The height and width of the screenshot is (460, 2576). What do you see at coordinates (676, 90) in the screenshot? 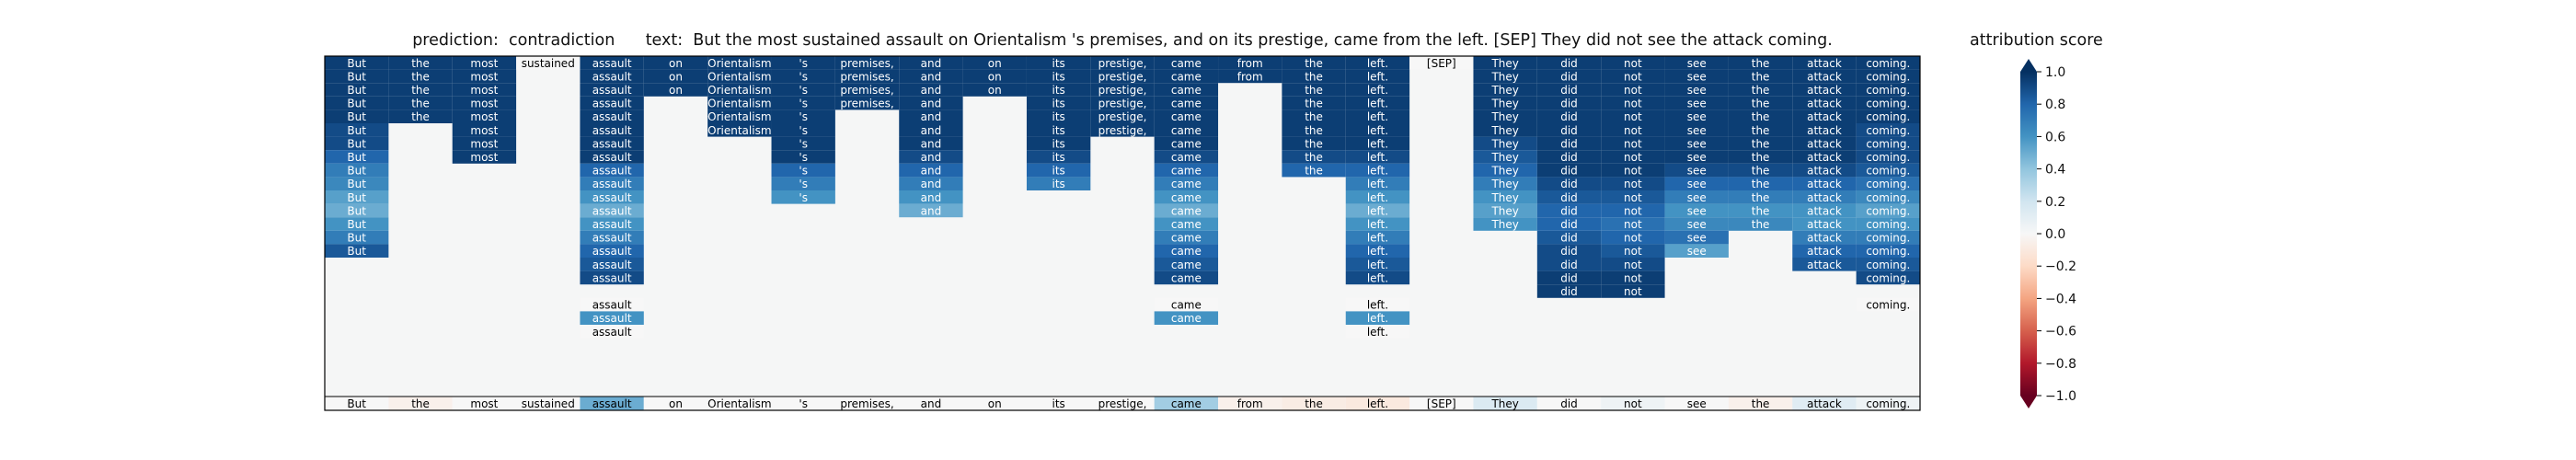
I see `heatmap-cell-label: on` at bounding box center [676, 90].